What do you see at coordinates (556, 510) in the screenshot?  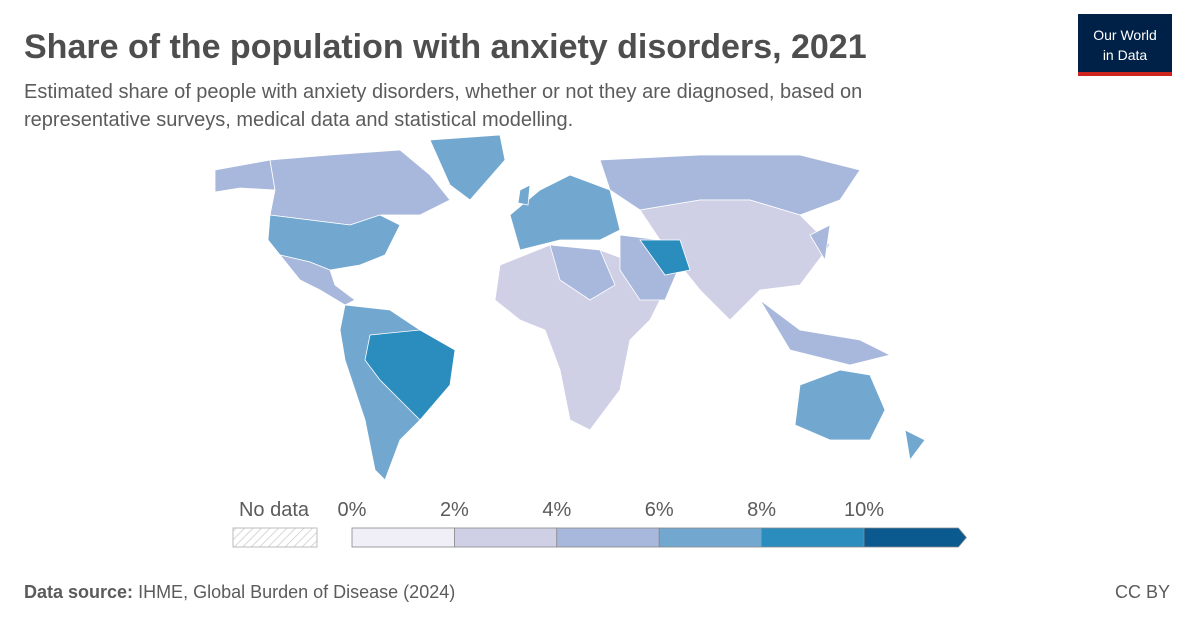 I see `legend-label: 4%` at bounding box center [556, 510].